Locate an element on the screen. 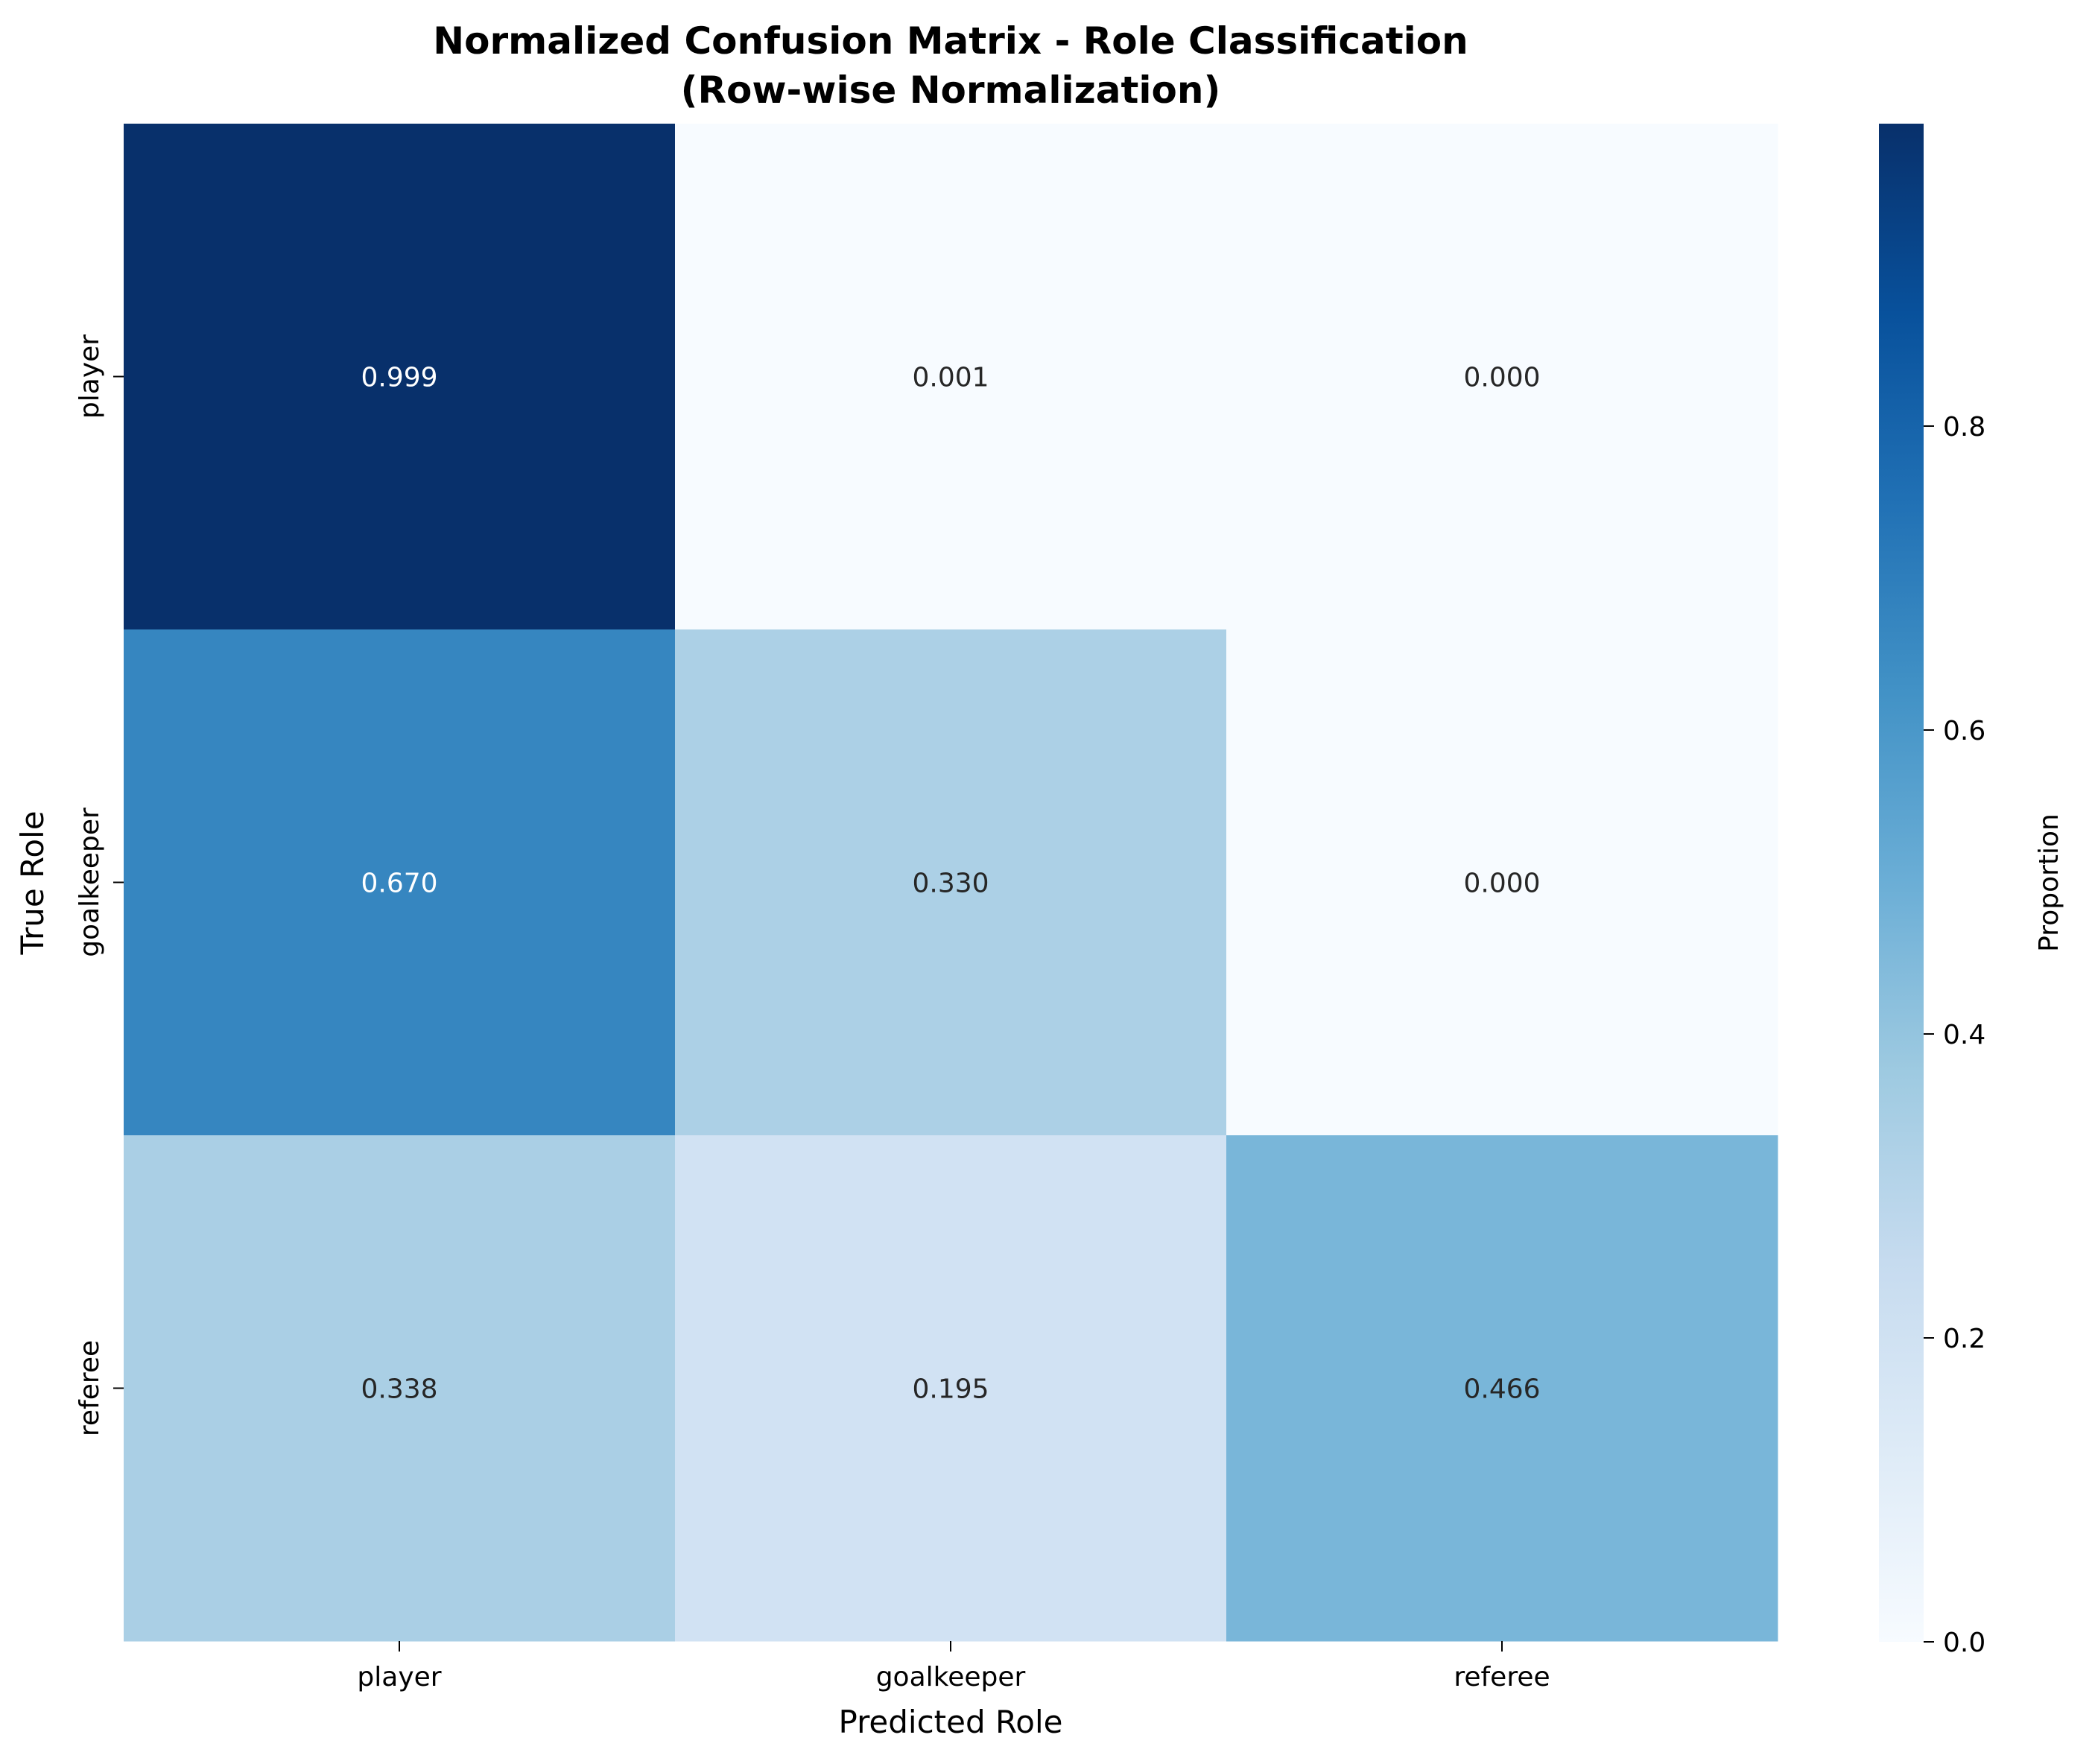  y-axis-label: True Role is located at coordinates (33, 883).